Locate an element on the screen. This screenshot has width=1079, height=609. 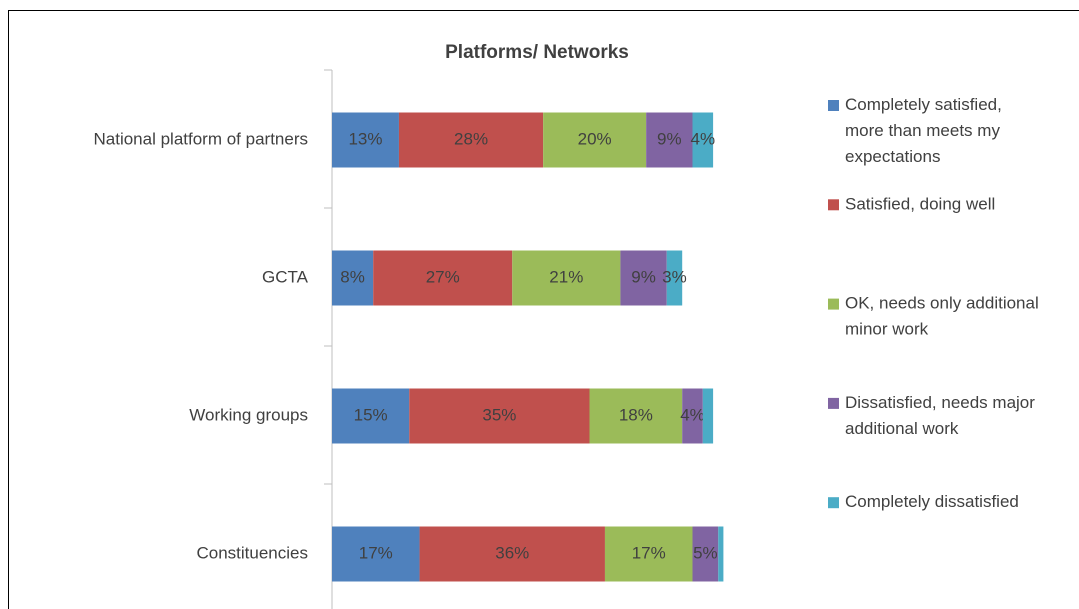
data-label: 21% is located at coordinates (566, 276).